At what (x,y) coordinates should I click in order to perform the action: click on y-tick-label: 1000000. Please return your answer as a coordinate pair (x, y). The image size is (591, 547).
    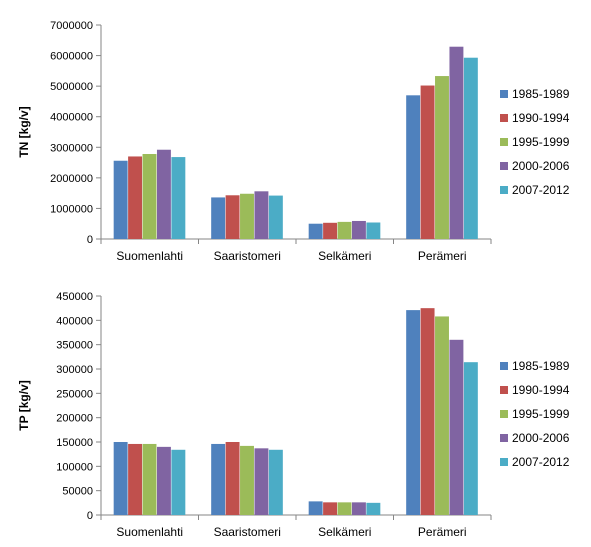
    Looking at the image, I should click on (71, 209).